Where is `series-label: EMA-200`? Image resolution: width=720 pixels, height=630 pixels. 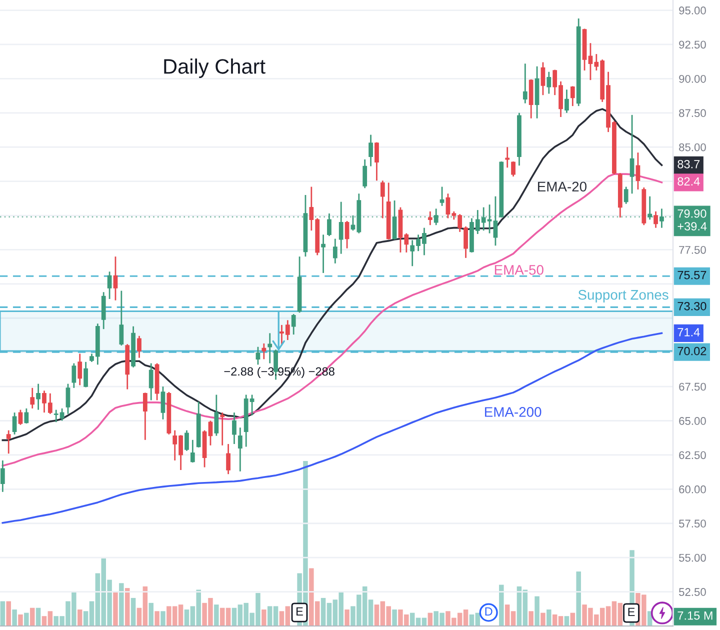 series-label: EMA-200 is located at coordinates (513, 412).